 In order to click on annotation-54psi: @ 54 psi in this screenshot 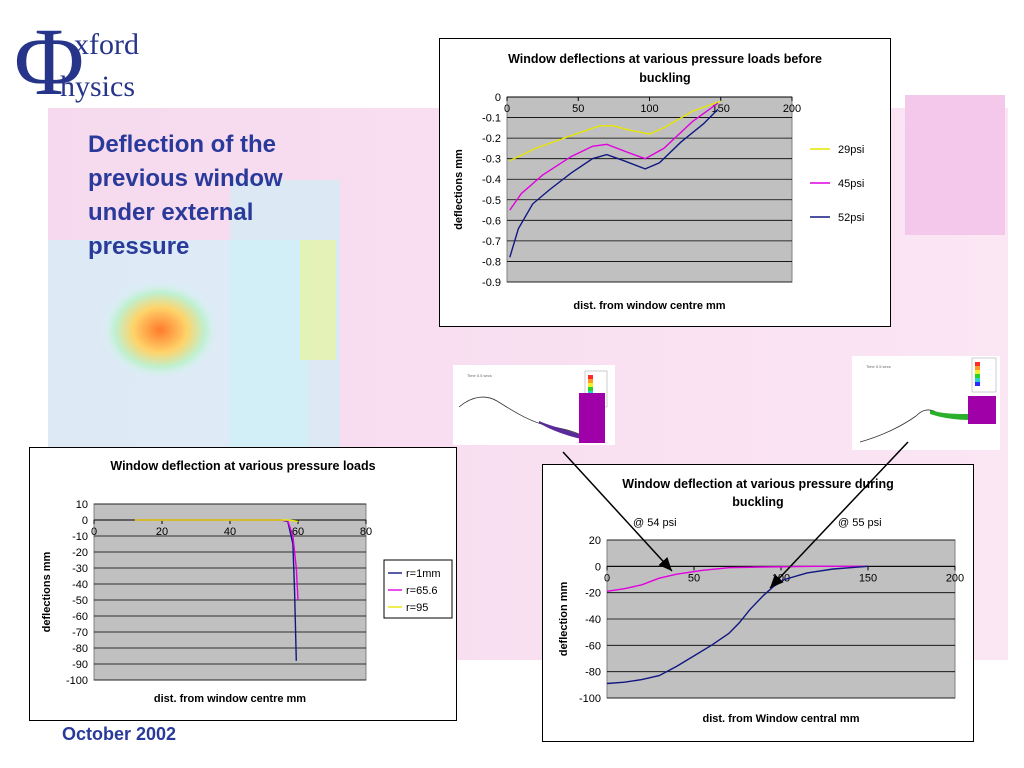, I will do `click(655, 523)`.